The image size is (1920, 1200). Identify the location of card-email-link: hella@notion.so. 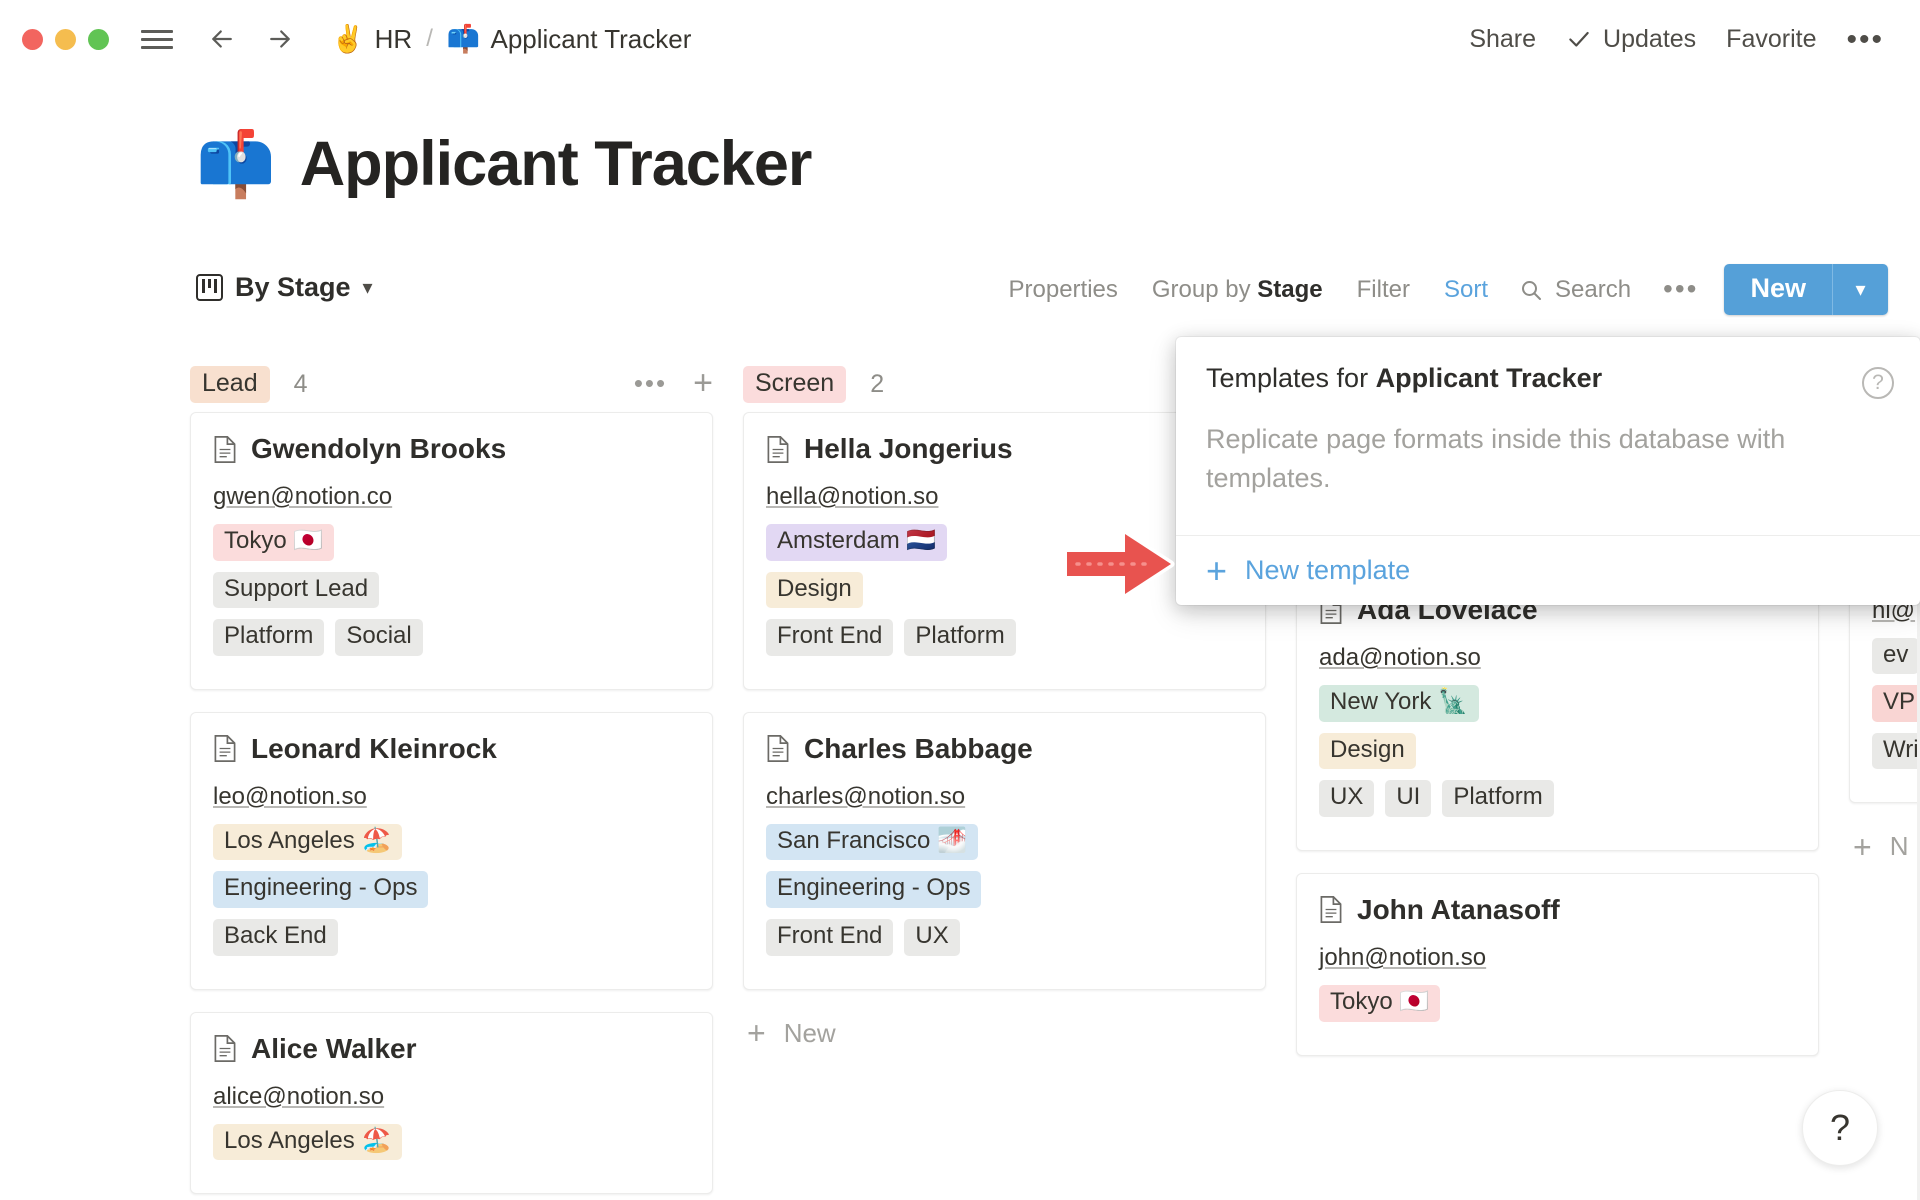
(852, 496).